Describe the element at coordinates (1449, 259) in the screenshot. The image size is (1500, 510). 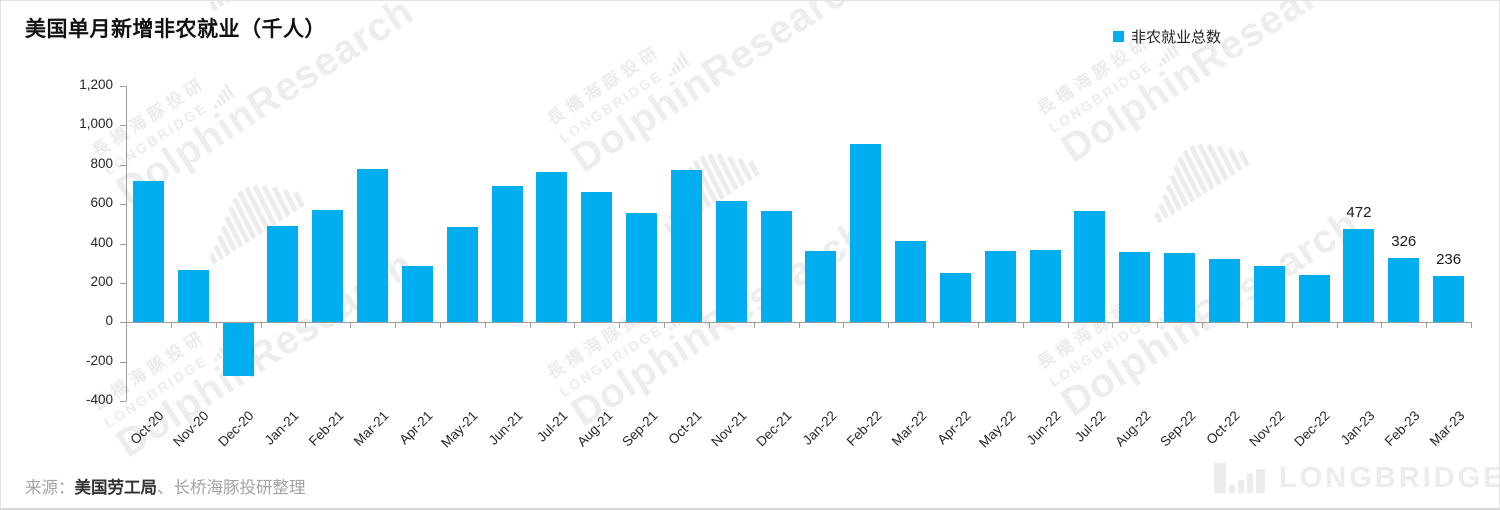
I see `bar-value-label-Mar-23: 236` at that location.